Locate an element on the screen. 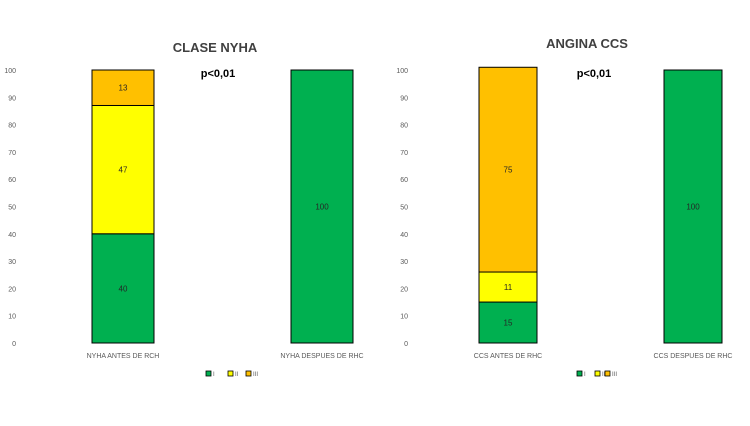  bar-data-label: 13 is located at coordinates (123, 88).